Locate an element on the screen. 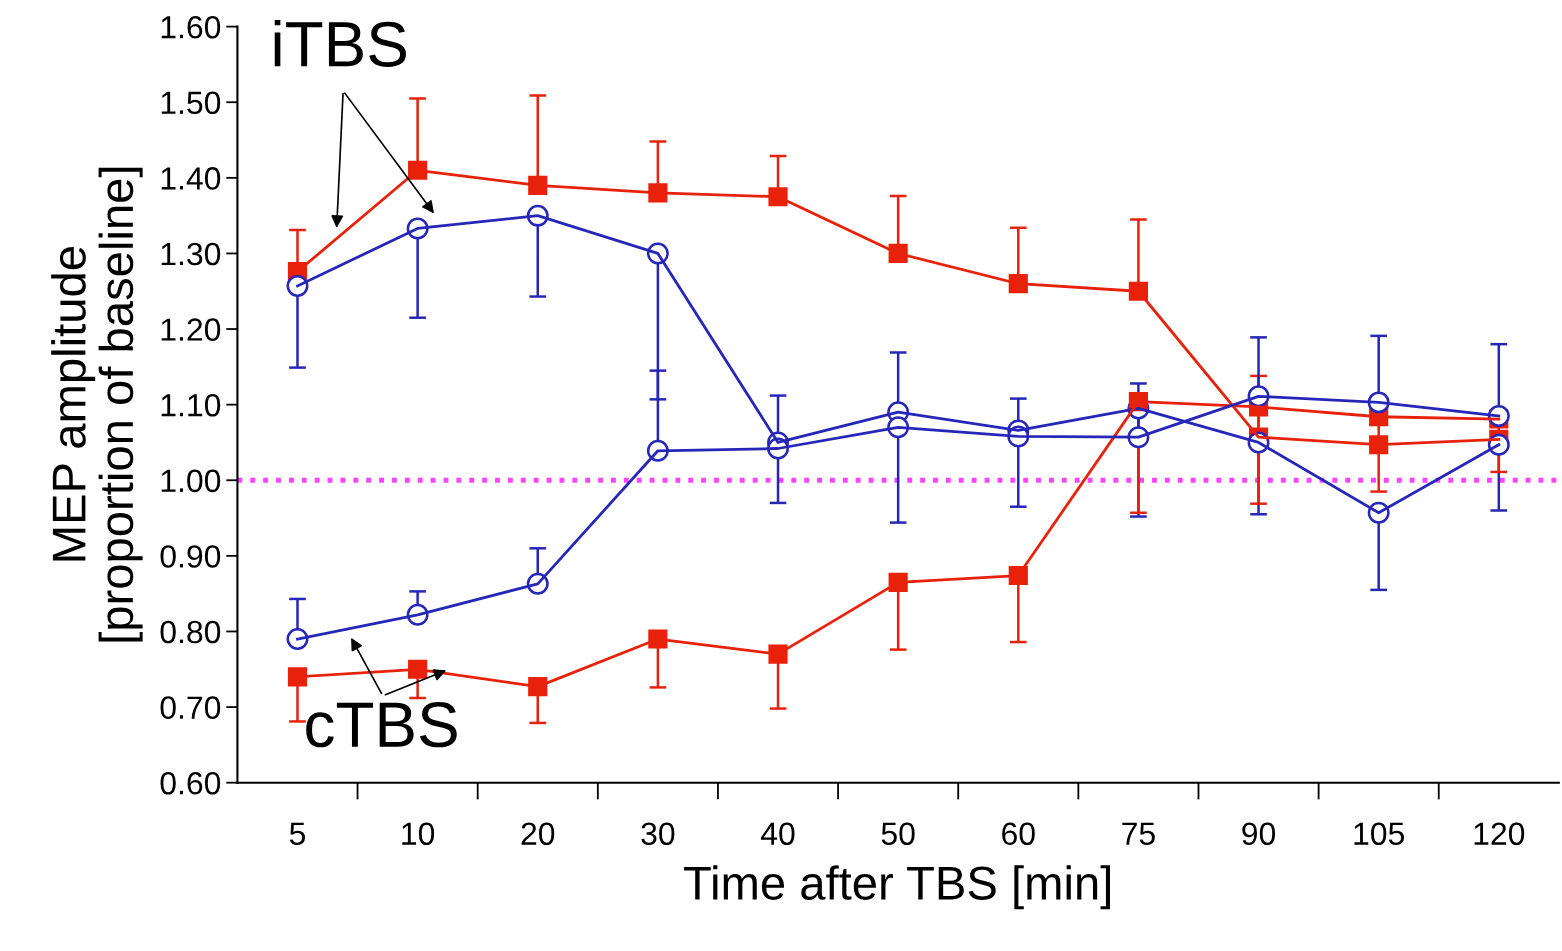  annotation: cTBS is located at coordinates (381, 725).